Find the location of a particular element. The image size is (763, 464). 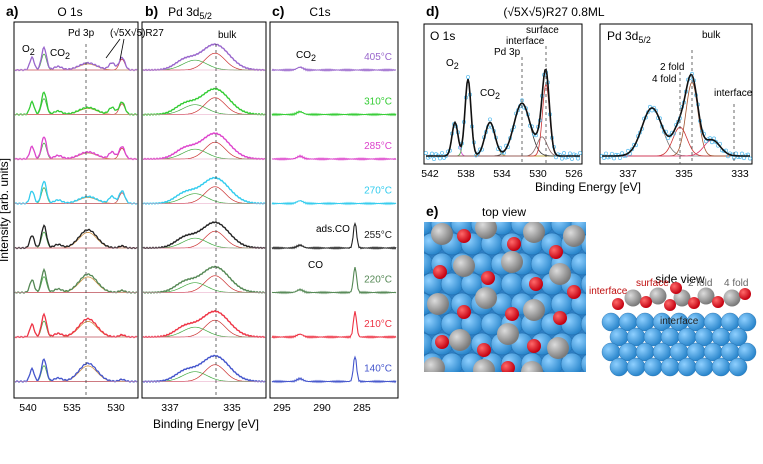

side-interface-red-label: interface is located at coordinates (608, 291).